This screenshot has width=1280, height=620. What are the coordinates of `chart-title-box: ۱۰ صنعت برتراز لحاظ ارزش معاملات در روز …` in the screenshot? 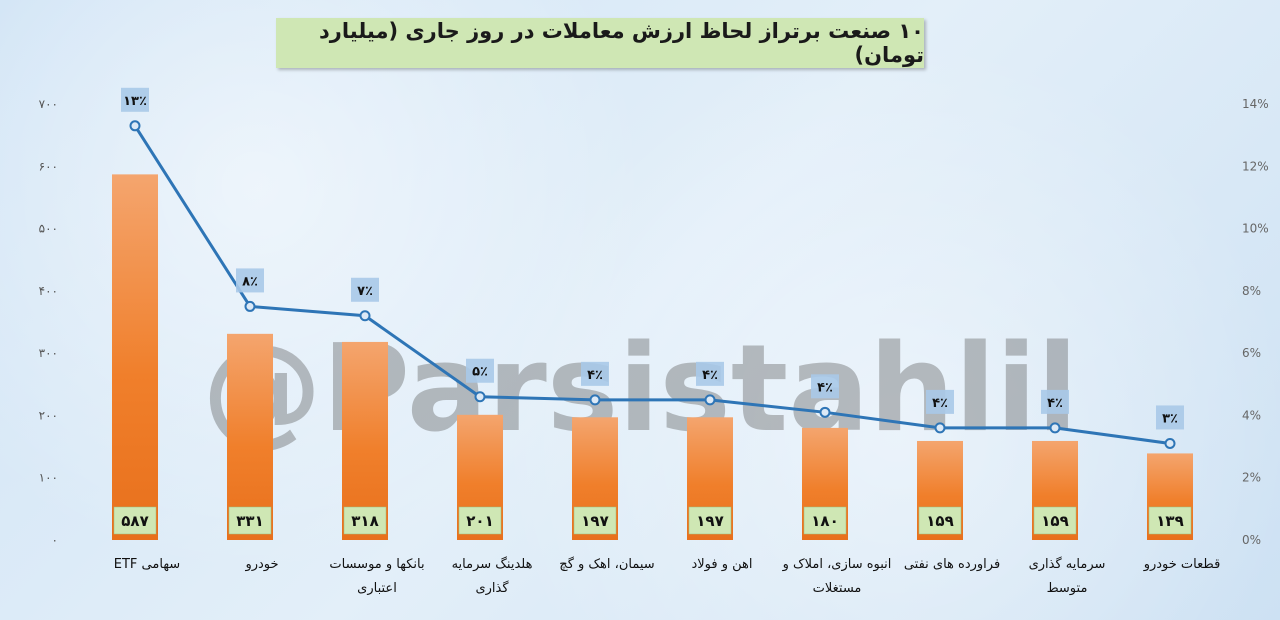 It's located at (600, 43).